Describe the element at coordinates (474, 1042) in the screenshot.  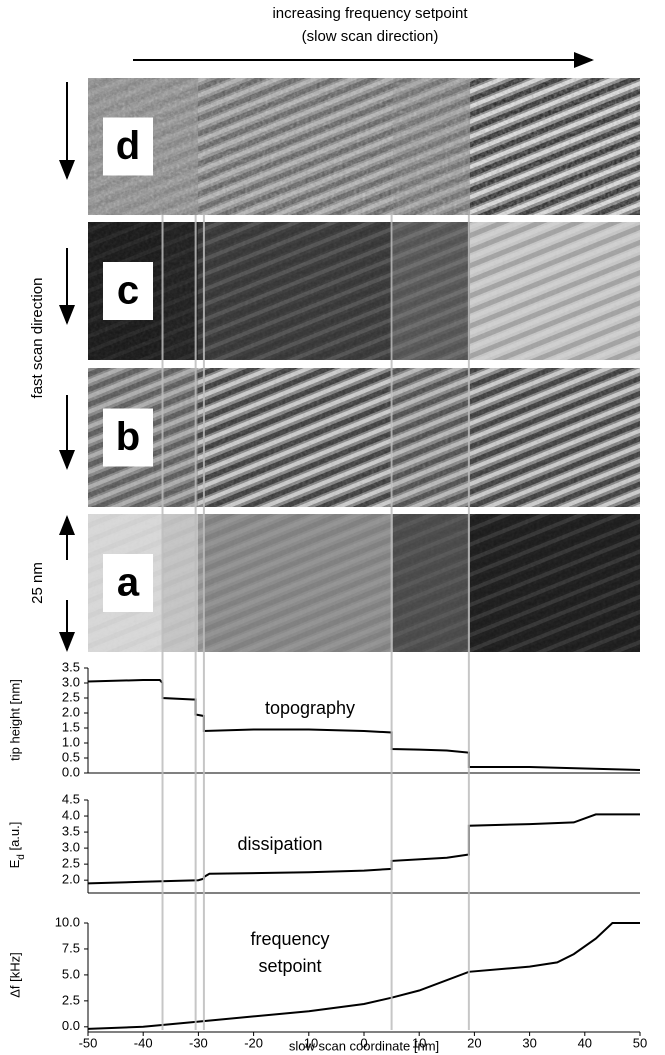
I see `x-tick-label: 20` at that location.